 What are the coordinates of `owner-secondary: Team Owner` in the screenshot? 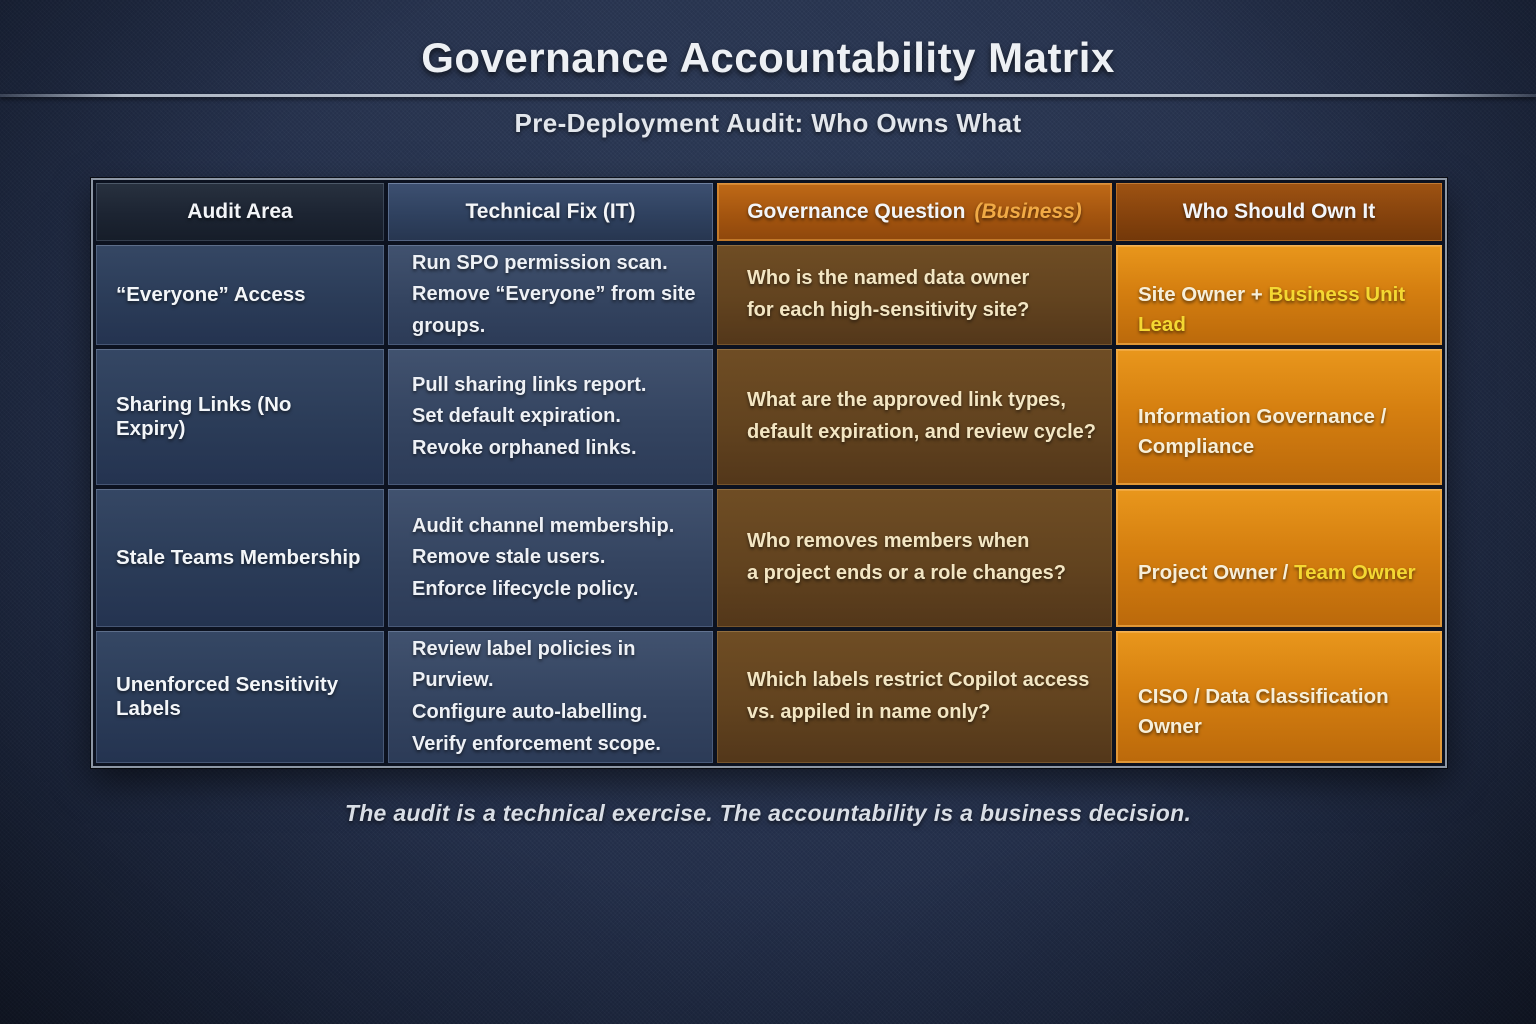 It's located at (1355, 572).